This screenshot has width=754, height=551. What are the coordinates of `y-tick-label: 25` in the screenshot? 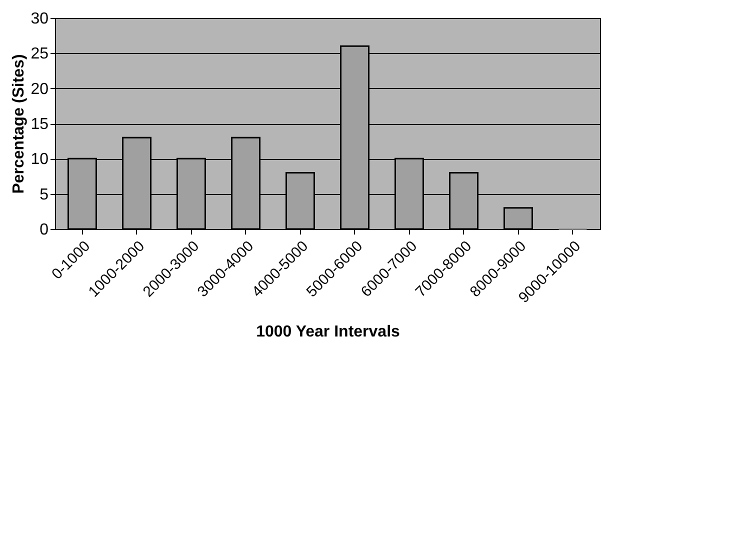 It's located at (39, 54).